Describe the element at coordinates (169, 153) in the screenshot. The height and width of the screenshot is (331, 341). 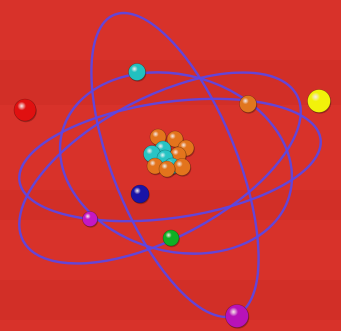
I see `nucleus` at that location.